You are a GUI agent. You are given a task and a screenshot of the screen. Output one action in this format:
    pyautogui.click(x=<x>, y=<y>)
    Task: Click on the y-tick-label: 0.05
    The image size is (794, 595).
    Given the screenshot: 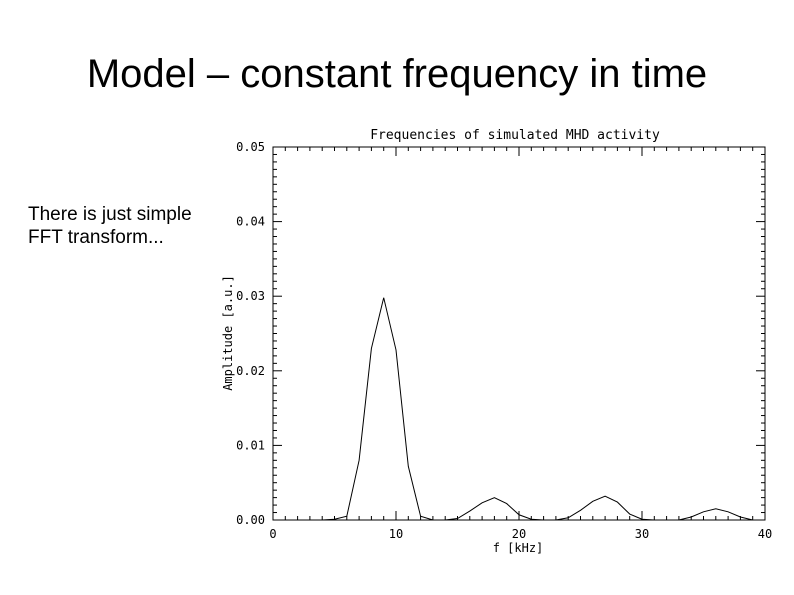 What is the action you would take?
    pyautogui.click(x=250, y=147)
    